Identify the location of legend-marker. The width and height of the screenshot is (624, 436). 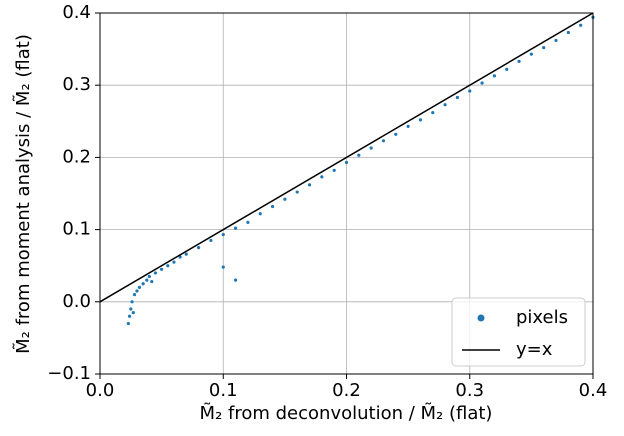
(481, 318).